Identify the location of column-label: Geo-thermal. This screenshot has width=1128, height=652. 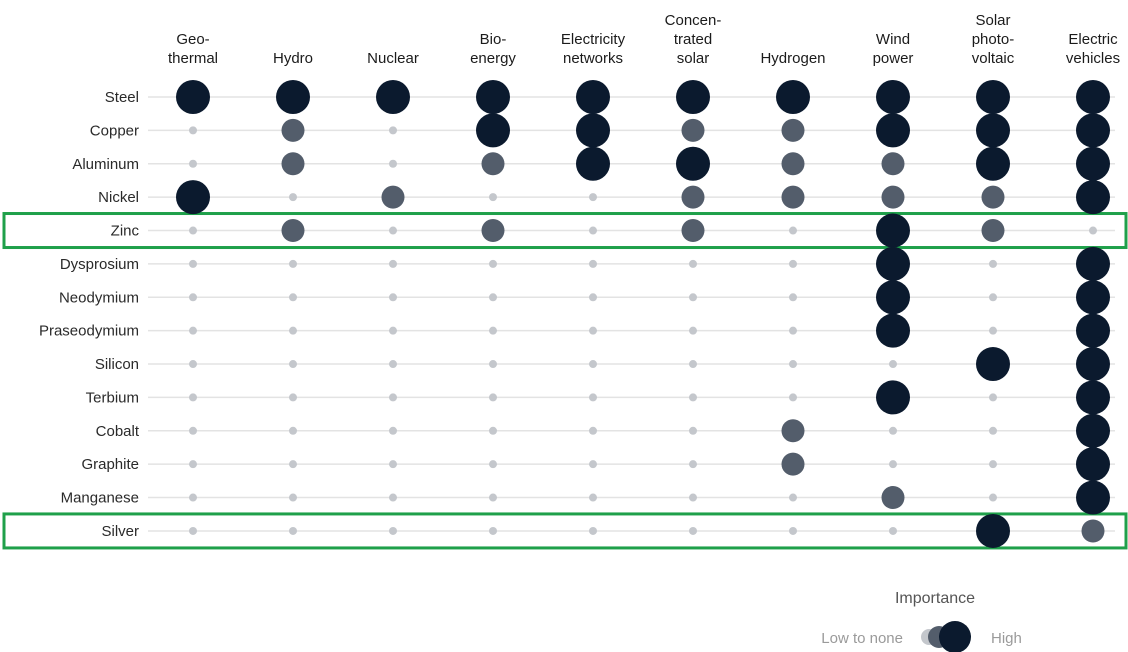
(193, 49).